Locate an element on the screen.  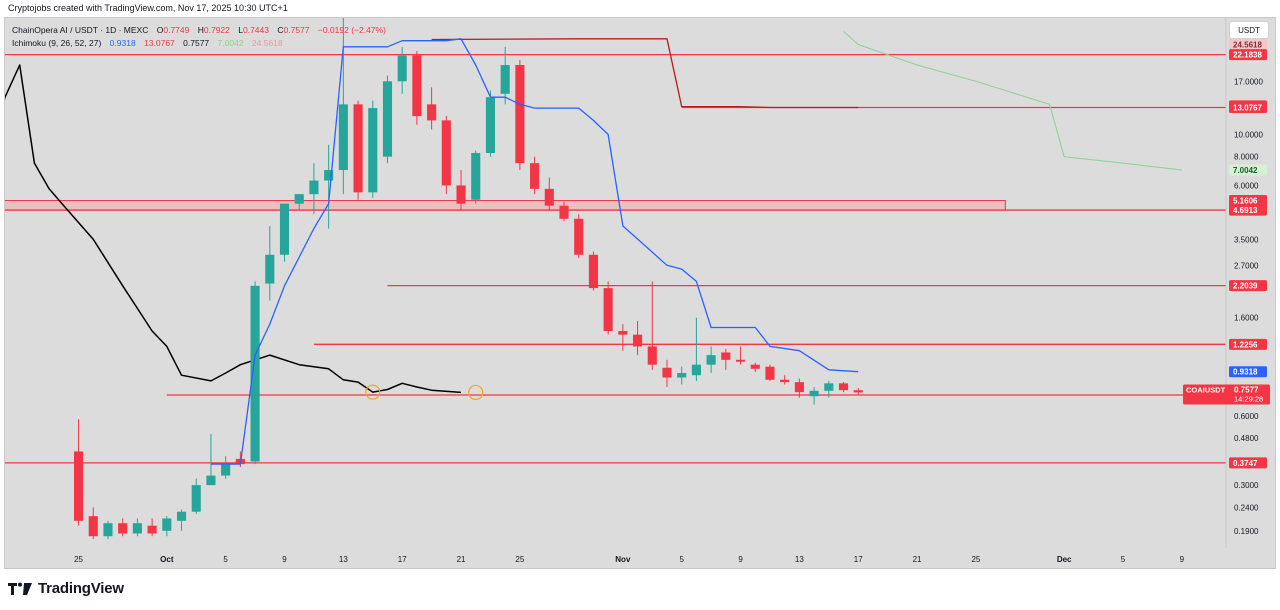
x-tick-label-6: 21 is located at coordinates (461, 559).